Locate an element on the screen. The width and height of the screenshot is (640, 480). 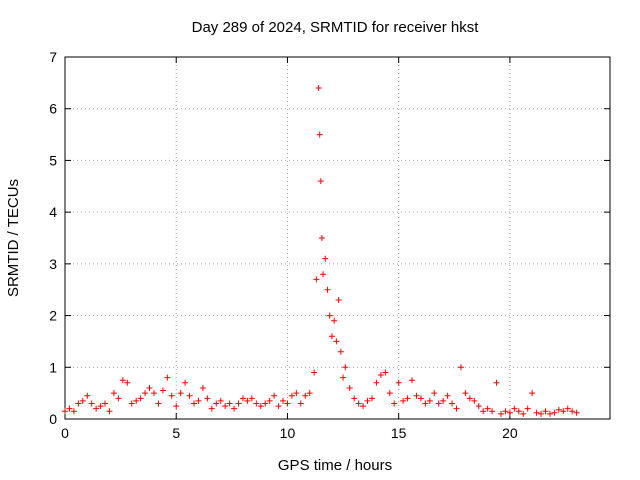
x-axis-label: GPS time / hours is located at coordinates (335, 465).